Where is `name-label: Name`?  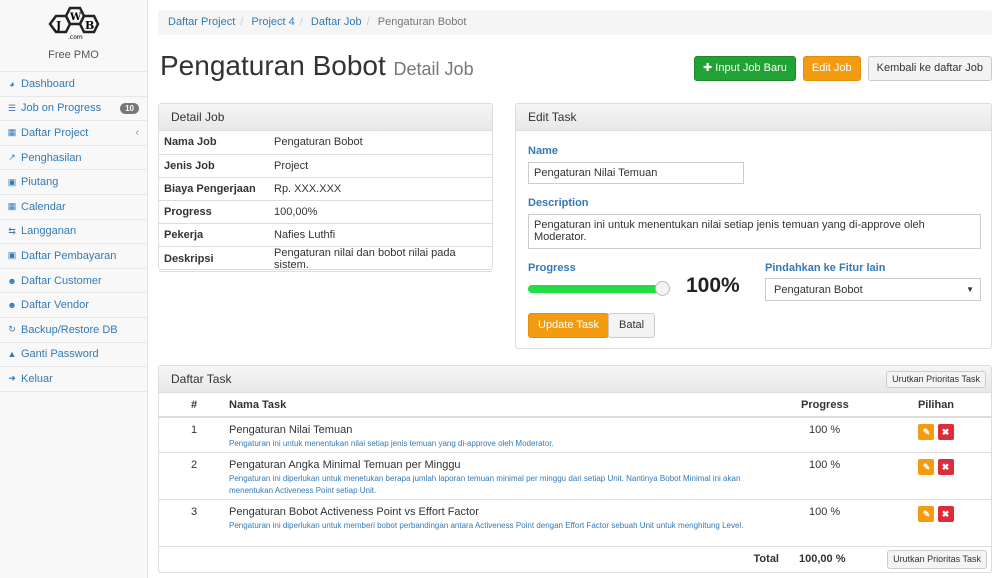
name-label: Name is located at coordinates (543, 151).